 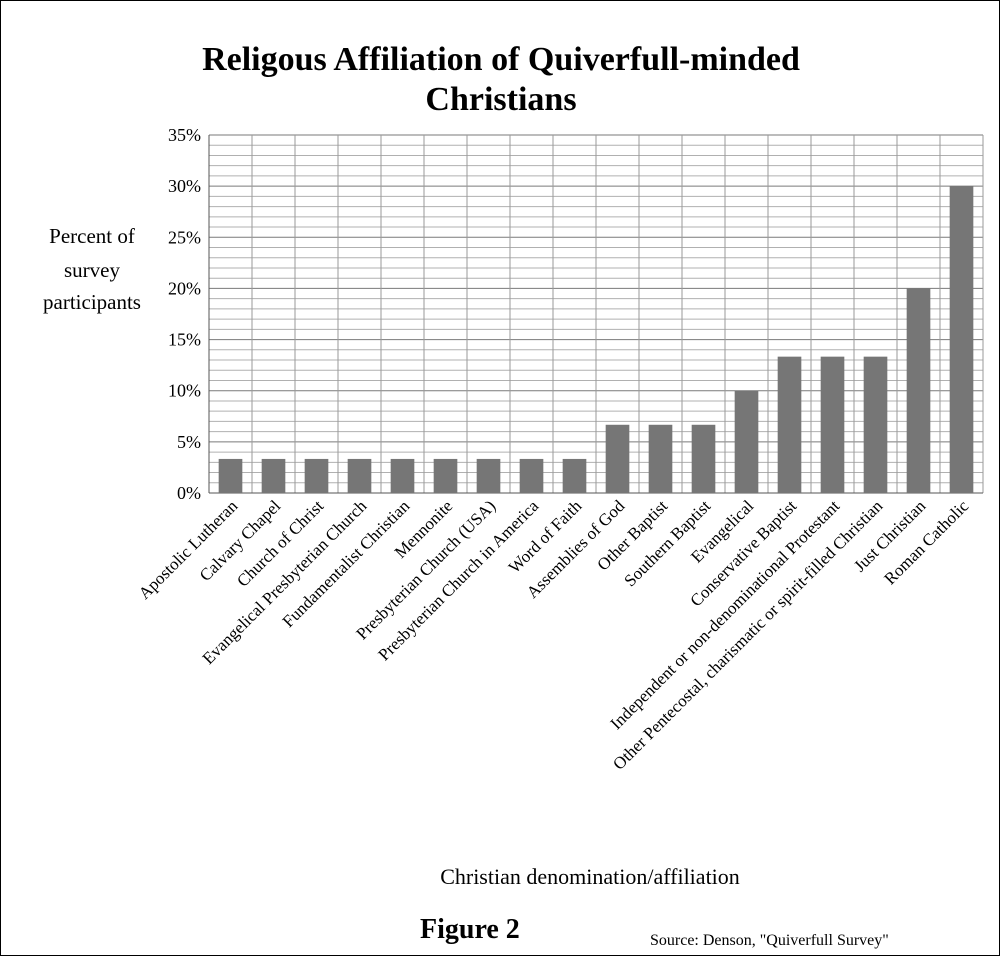 I want to click on y-tick-label: 0%, so click(x=189, y=493).